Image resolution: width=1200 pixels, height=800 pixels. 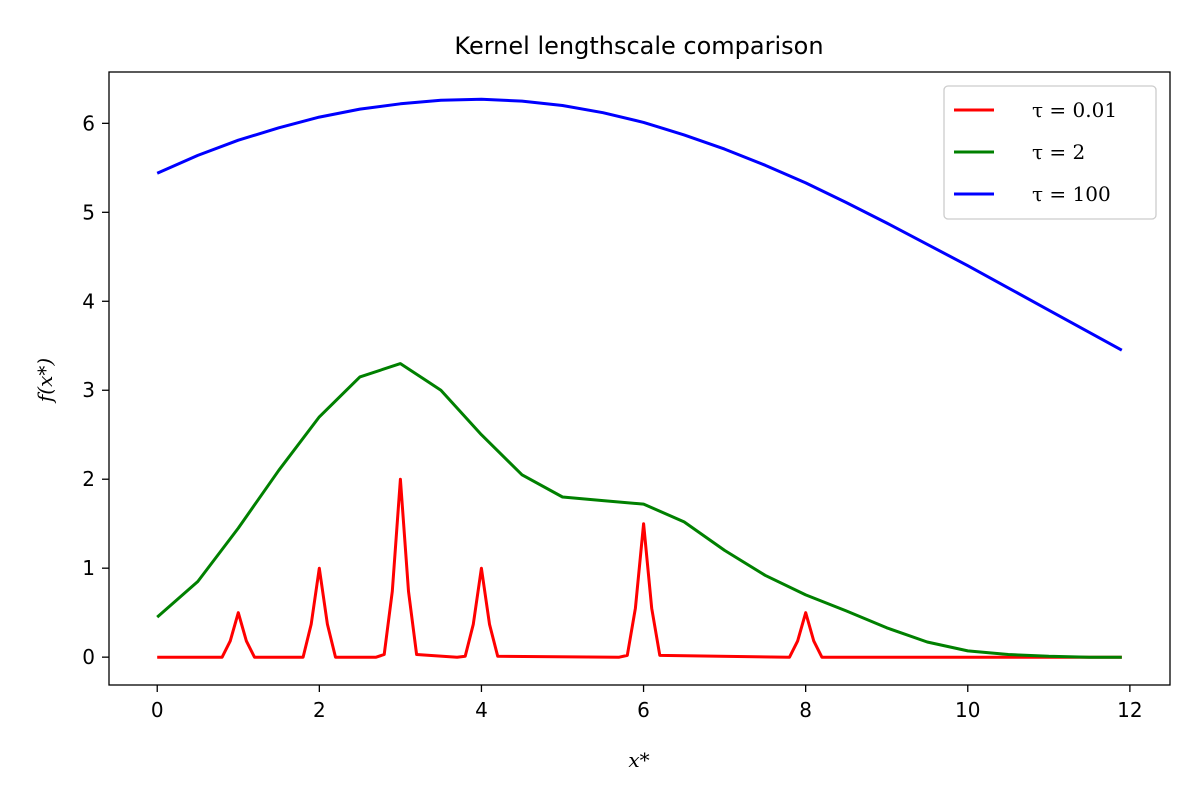 I want to click on y-tick-label: 3, so click(x=88, y=390).